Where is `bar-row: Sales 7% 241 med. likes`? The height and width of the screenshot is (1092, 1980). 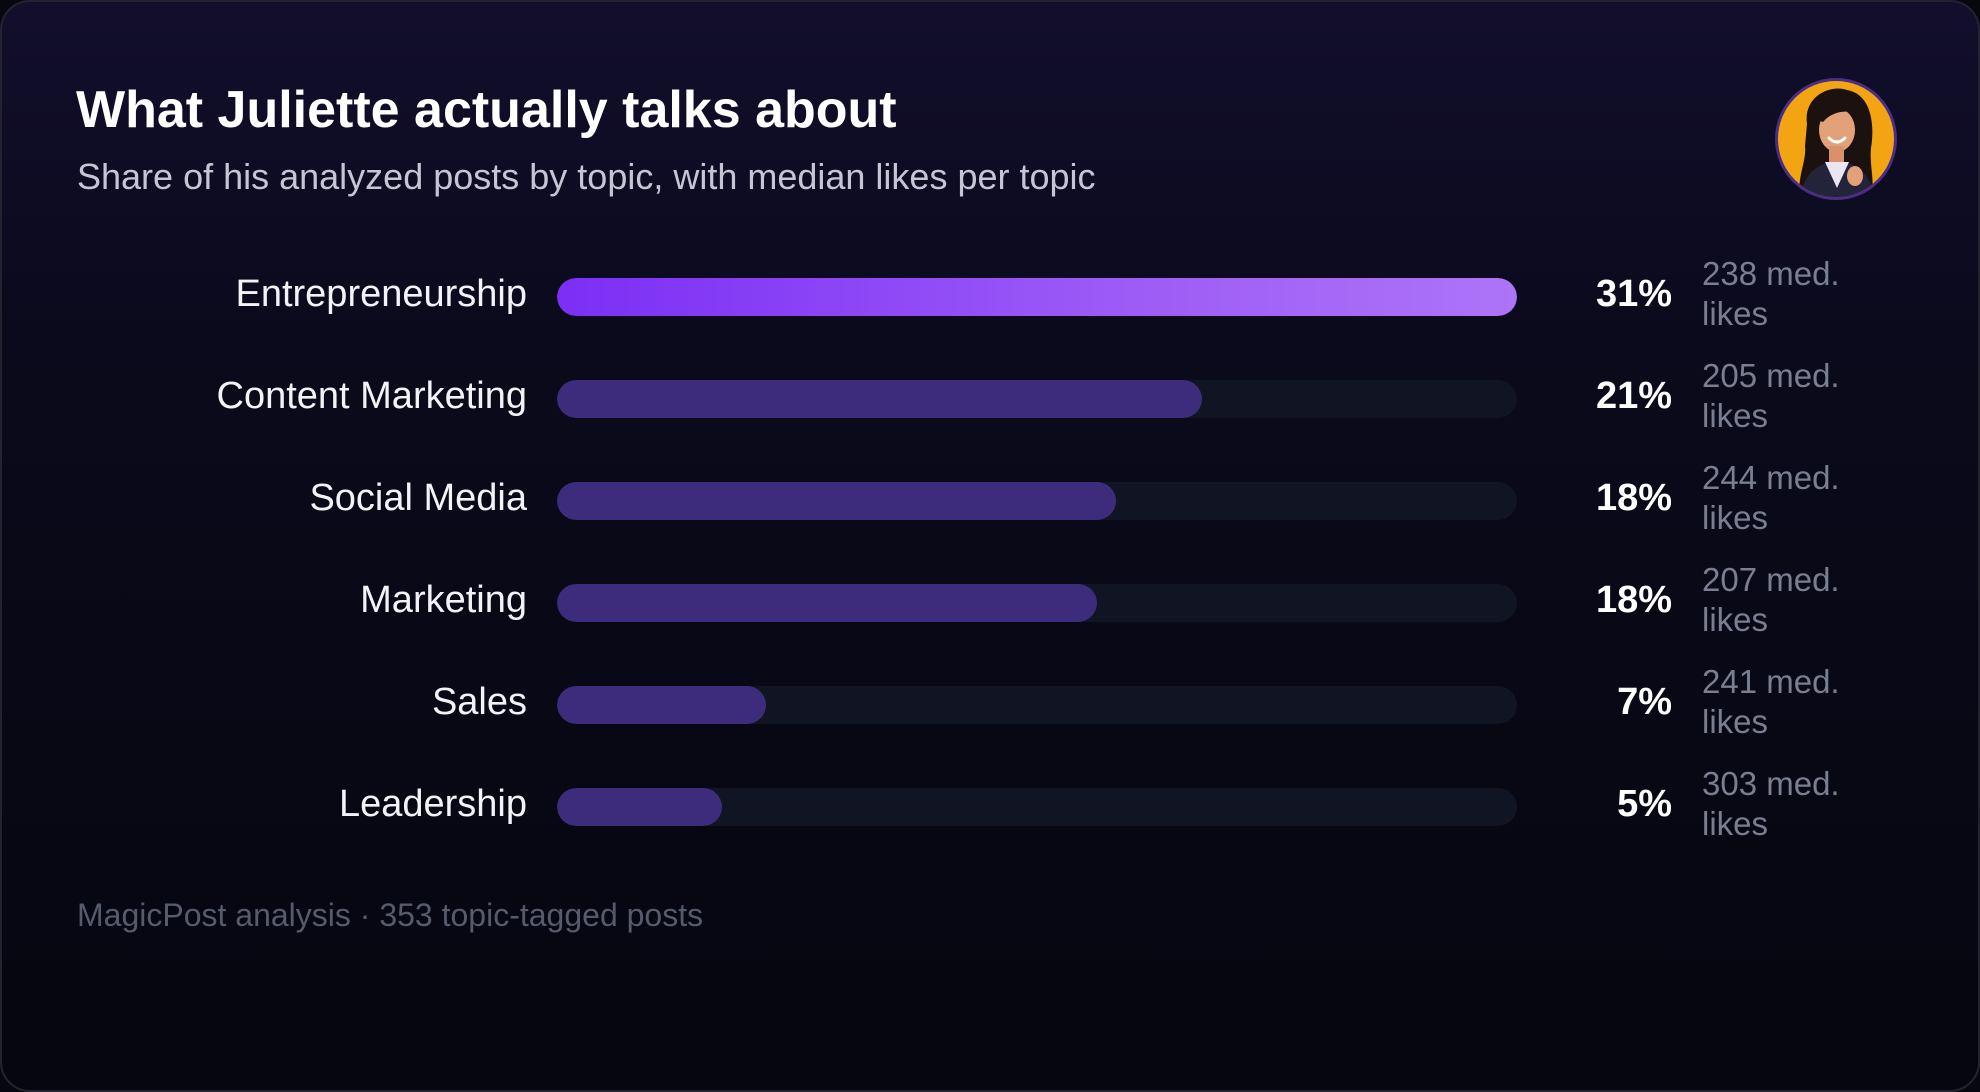
bar-row: Sales 7% 241 med. likes is located at coordinates (990, 703).